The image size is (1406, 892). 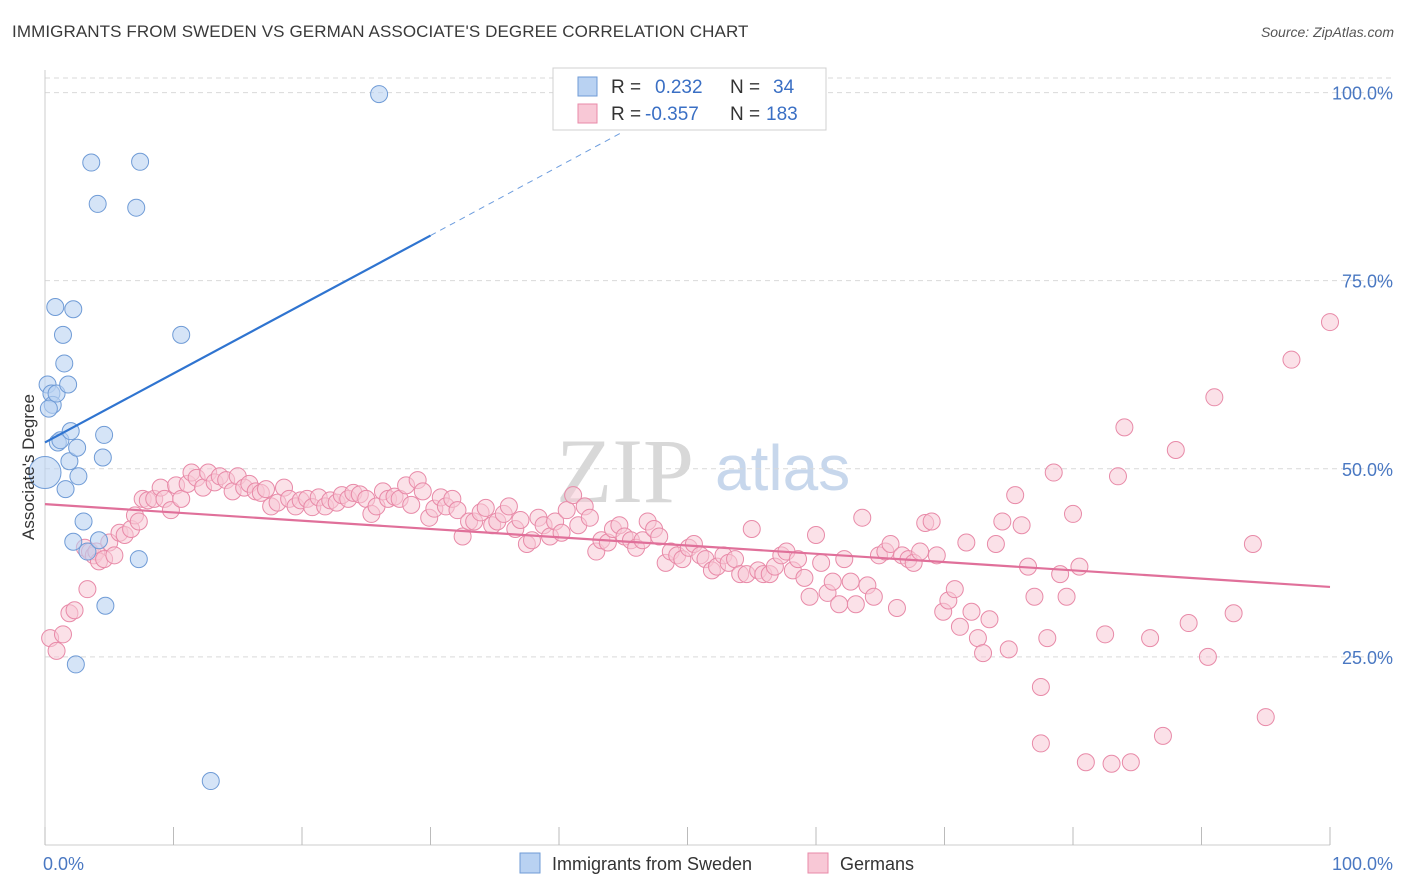 What do you see at coordinates (1362, 864) in the screenshot?
I see `x-tick-label: 100.0%` at bounding box center [1362, 864].